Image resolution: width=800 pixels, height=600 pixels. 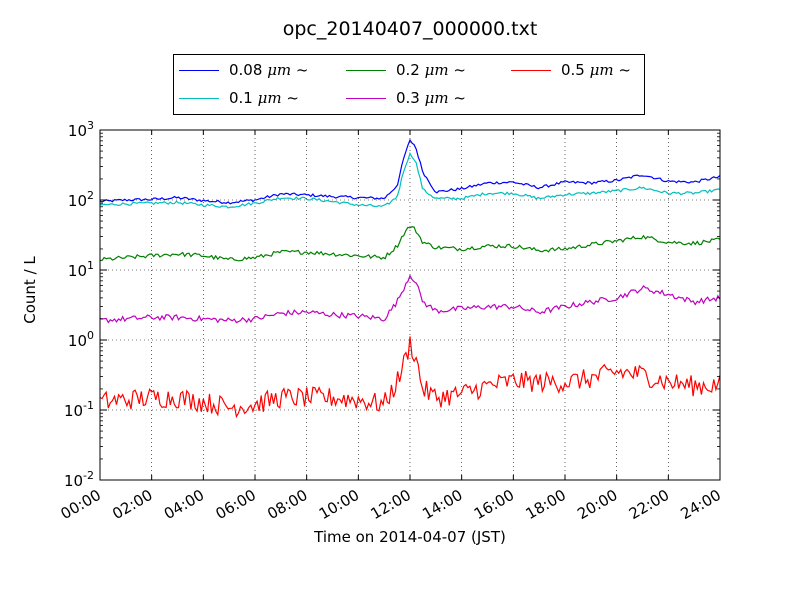 I want to click on x-tick-label: 10:00, so click(x=339, y=504).